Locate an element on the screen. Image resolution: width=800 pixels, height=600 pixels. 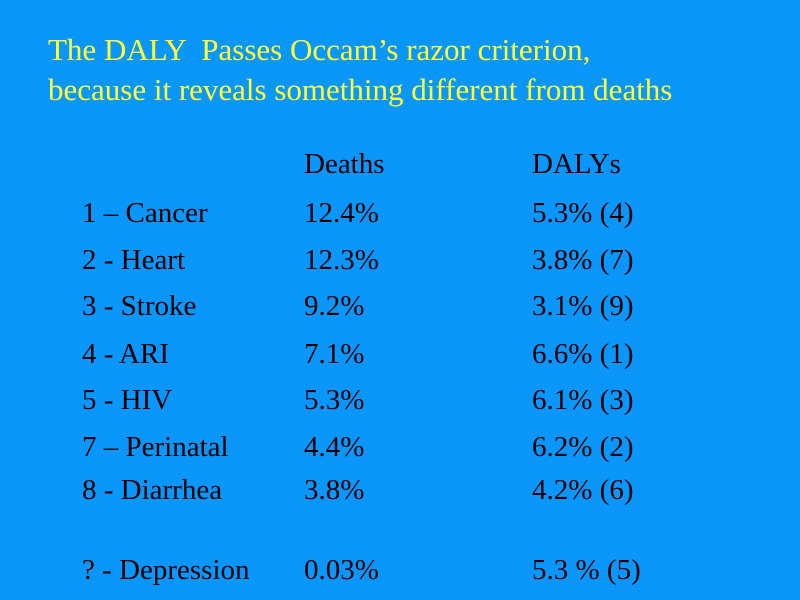
row-dalys: 5.3% (4) is located at coordinates (583, 213).